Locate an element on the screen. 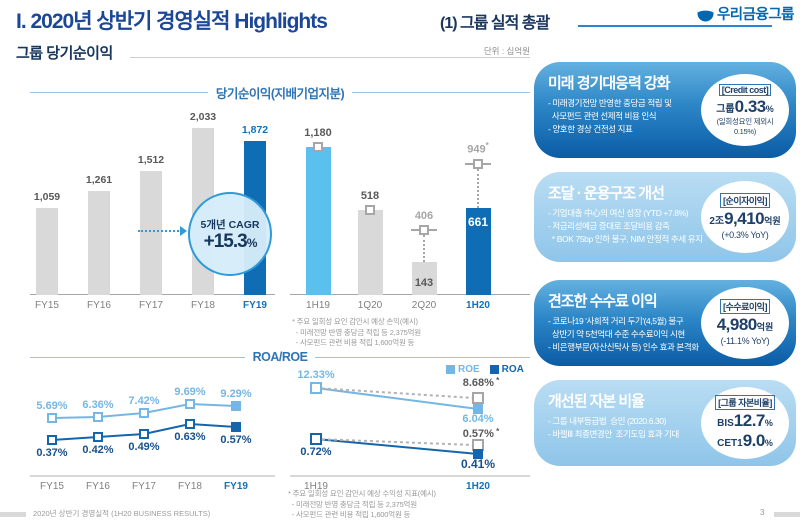 The image size is (800, 526). cagr-value: +15.3% is located at coordinates (230, 241).